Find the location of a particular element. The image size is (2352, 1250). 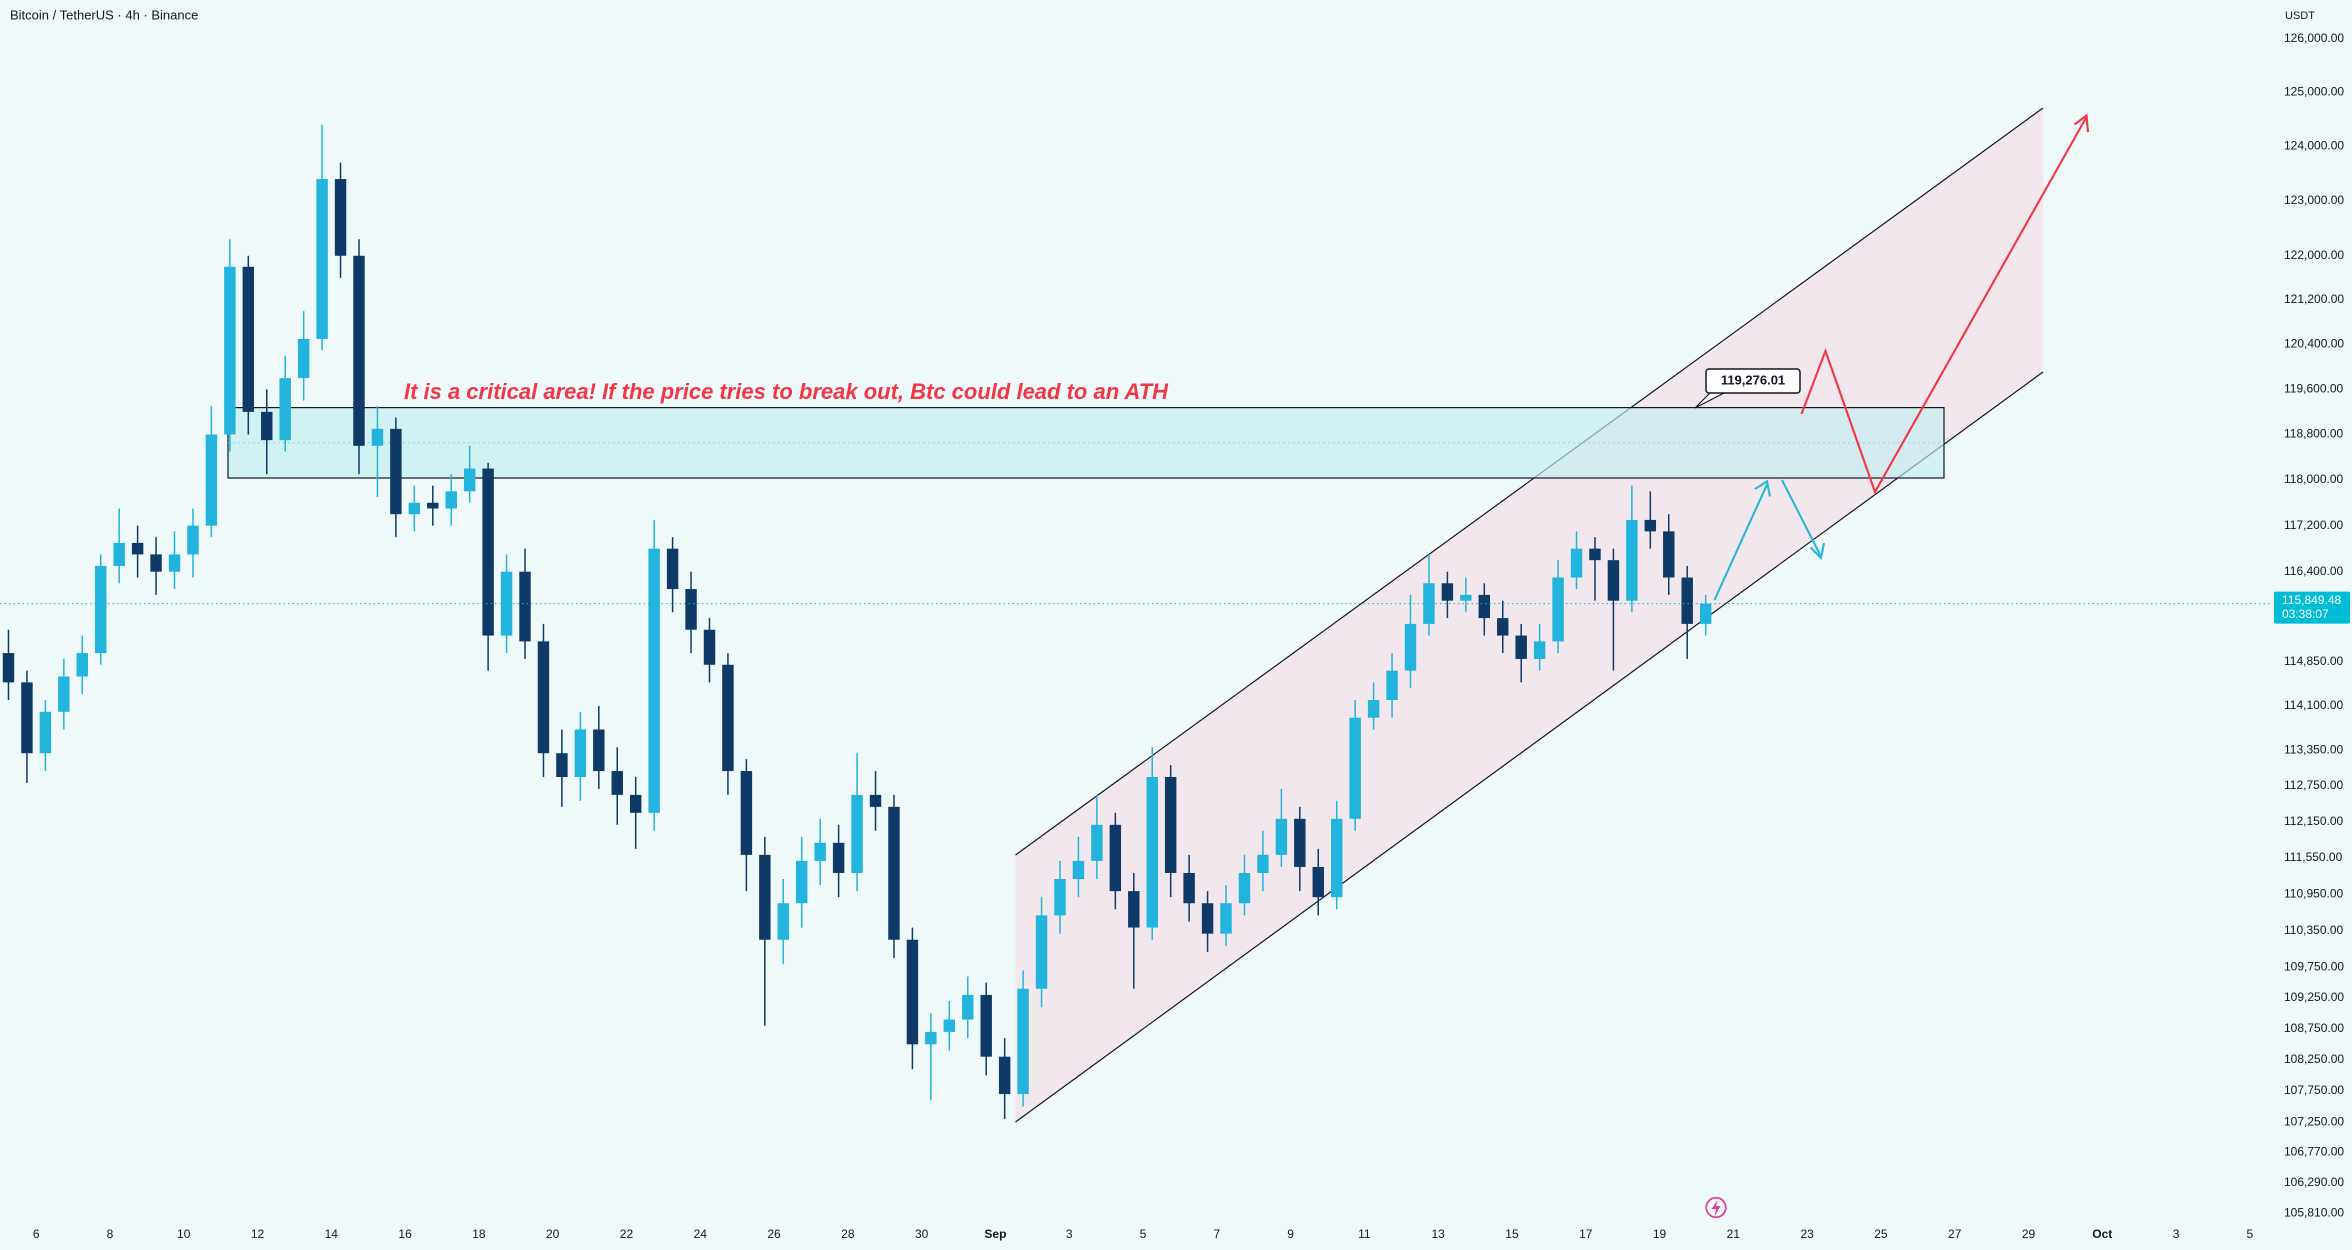

x-tick-label: 3 is located at coordinates (2176, 1234).